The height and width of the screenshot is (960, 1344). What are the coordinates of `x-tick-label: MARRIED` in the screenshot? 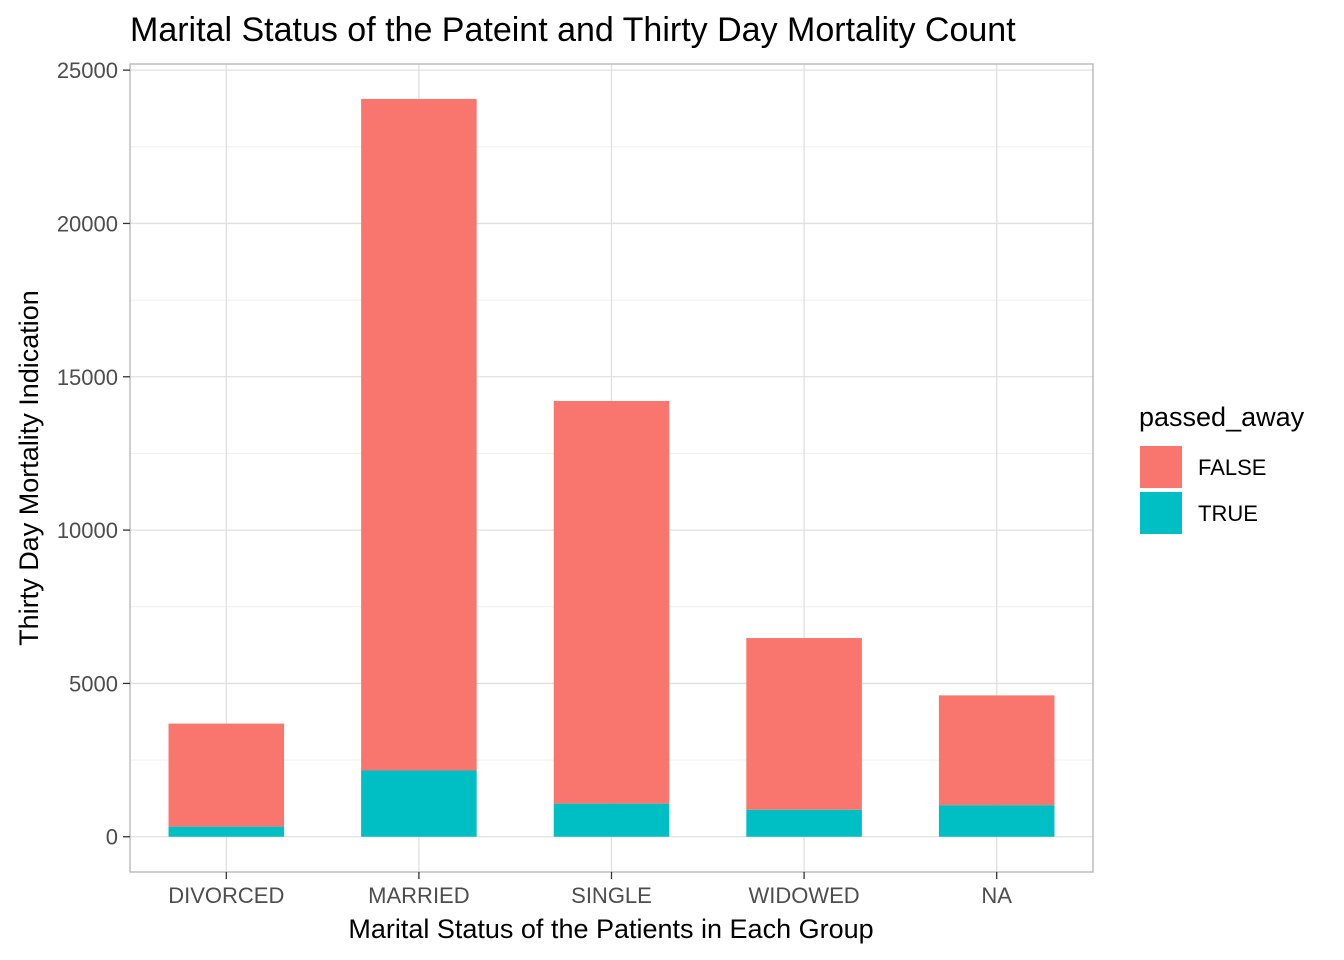 It's located at (418, 895).